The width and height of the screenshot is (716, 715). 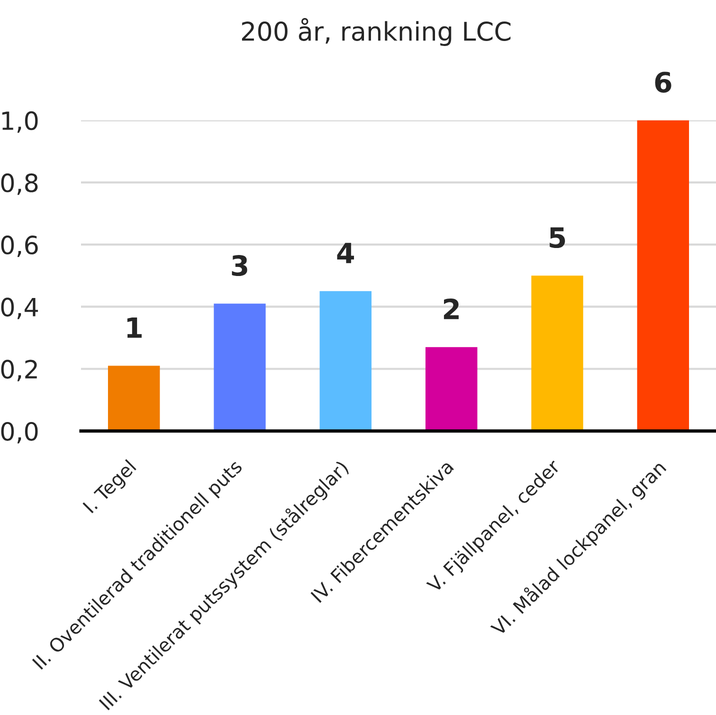 I want to click on y-tick-label: 0,6, so click(x=19, y=246).